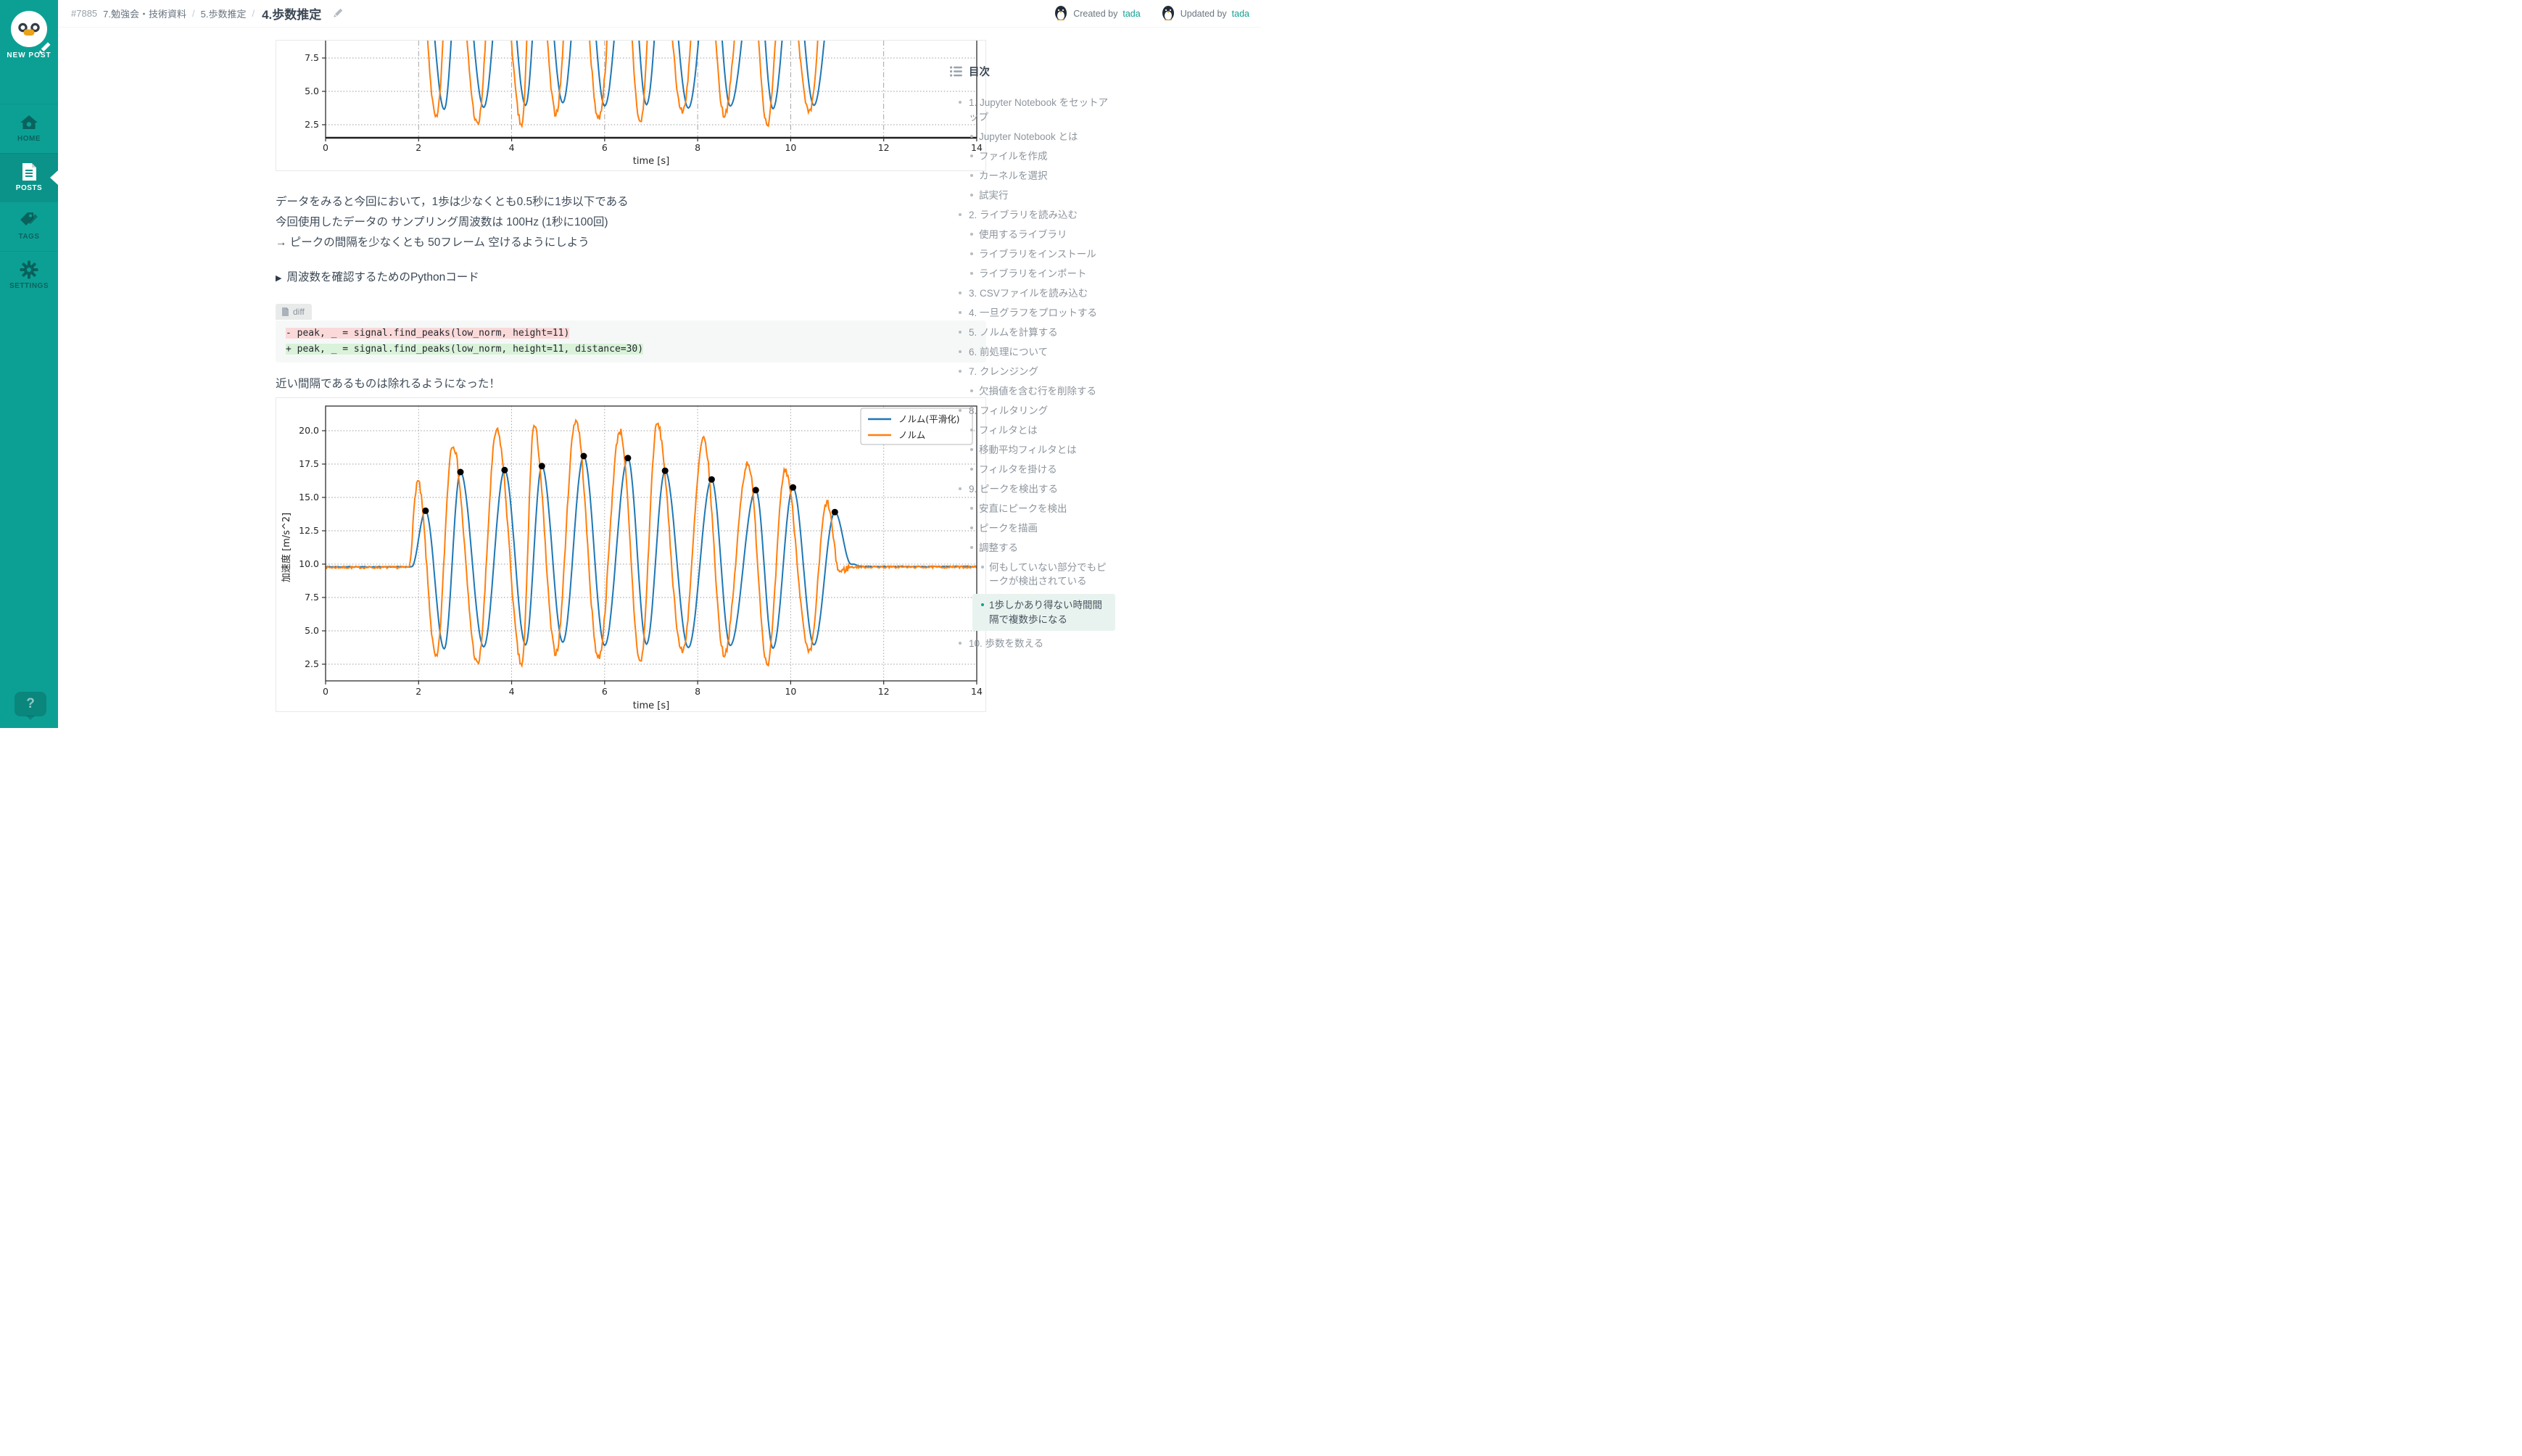 The image size is (2522, 1456). I want to click on toc-item-label: カーネルを選択, so click(1014, 175).